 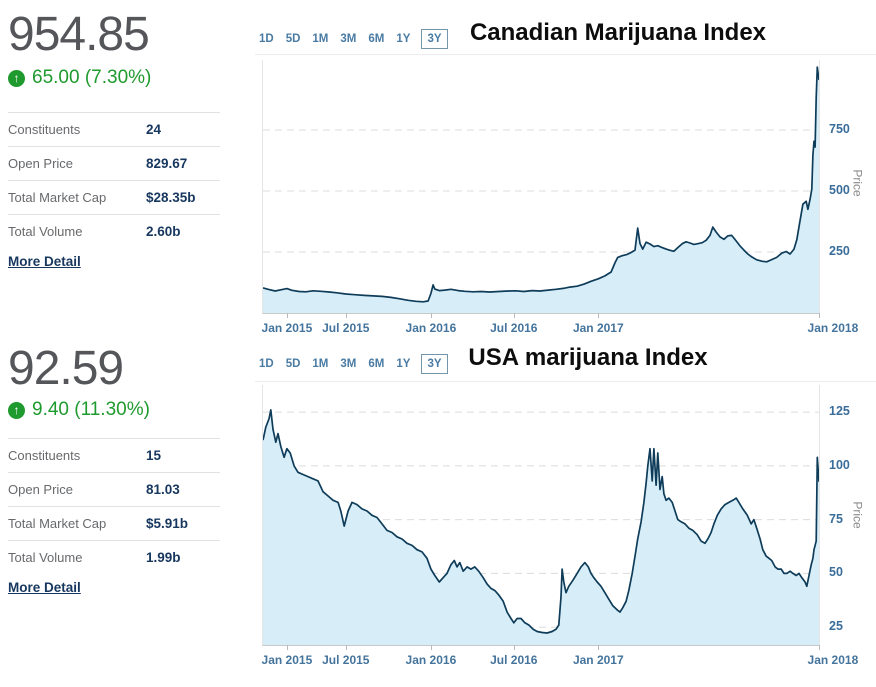 What do you see at coordinates (66, 368) in the screenshot?
I see `index-price: 92.59` at bounding box center [66, 368].